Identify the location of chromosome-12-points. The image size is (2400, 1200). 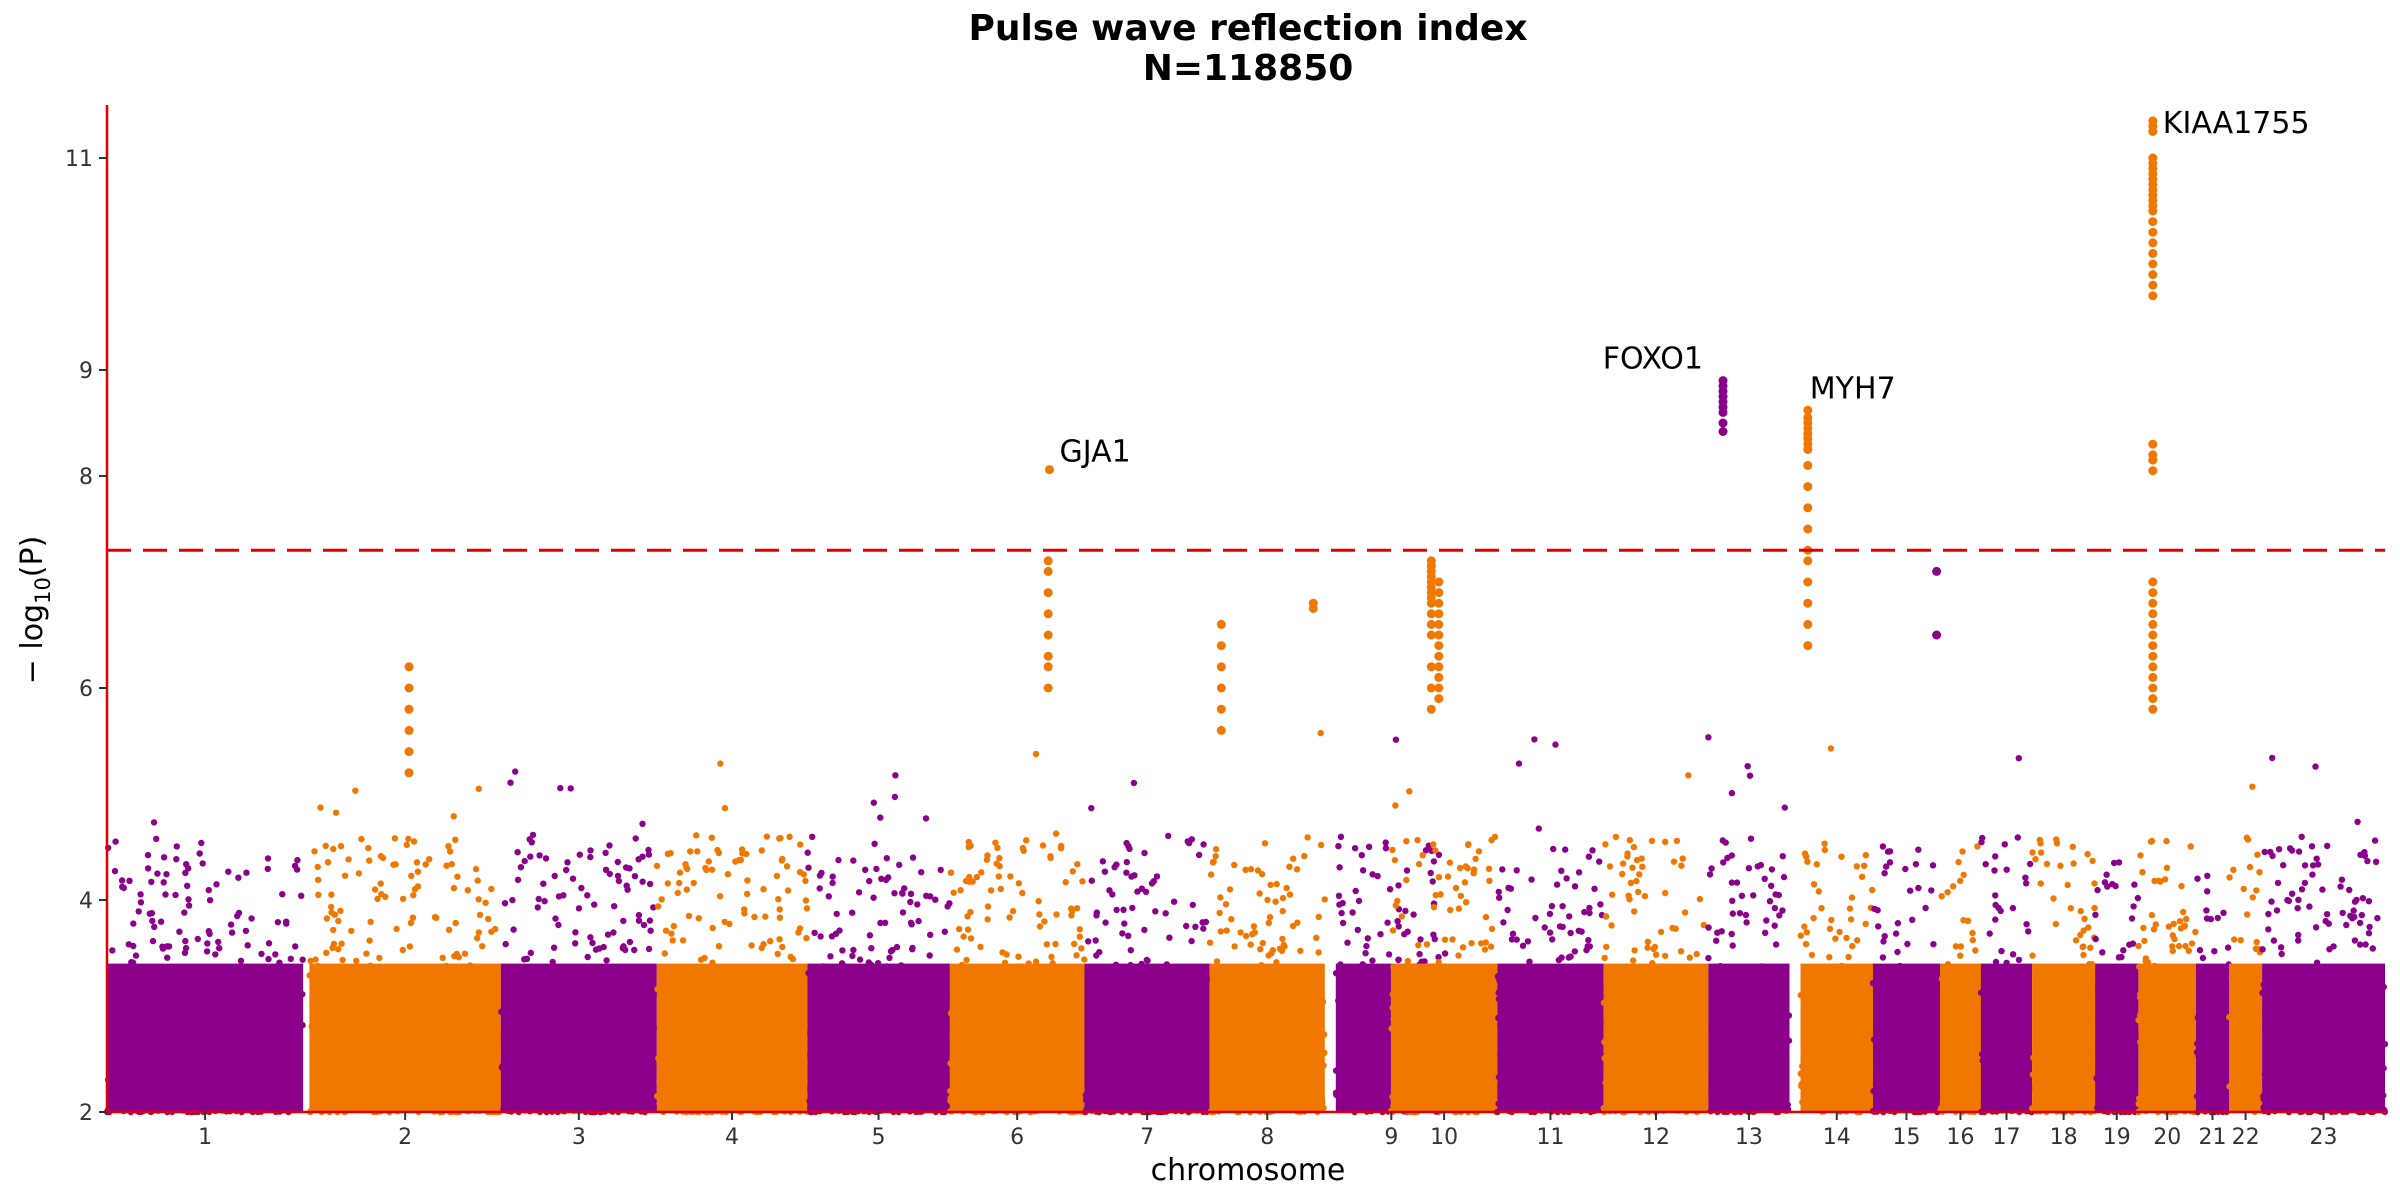
(1656, 944).